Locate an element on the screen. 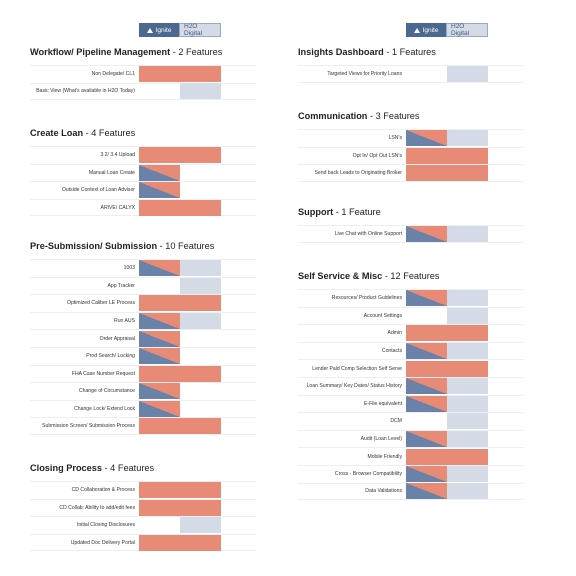  feature-row: ARIVE/ CALYX is located at coordinates (143, 207).